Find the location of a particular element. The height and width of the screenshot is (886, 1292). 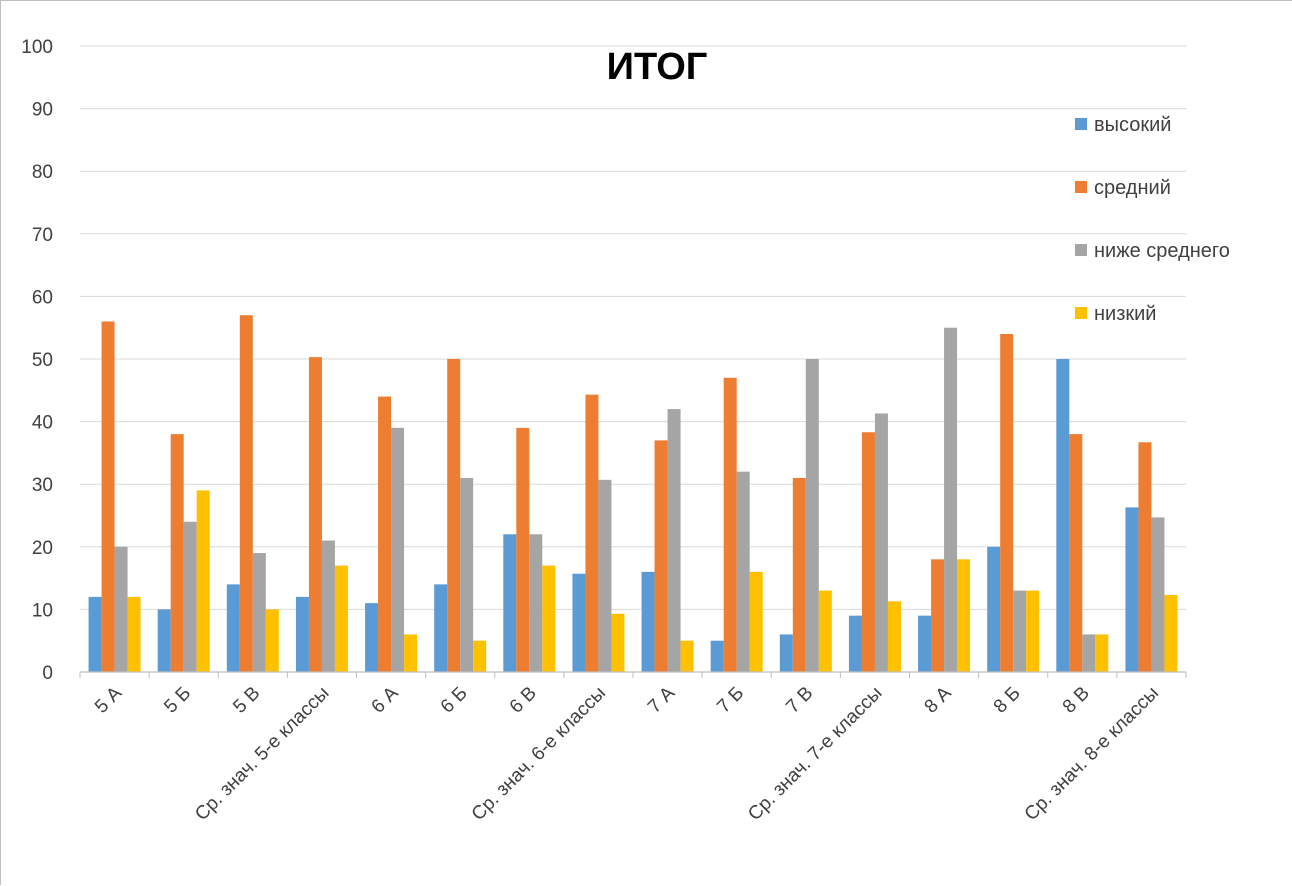

x-tick-label: 5 А is located at coordinates (108, 699).